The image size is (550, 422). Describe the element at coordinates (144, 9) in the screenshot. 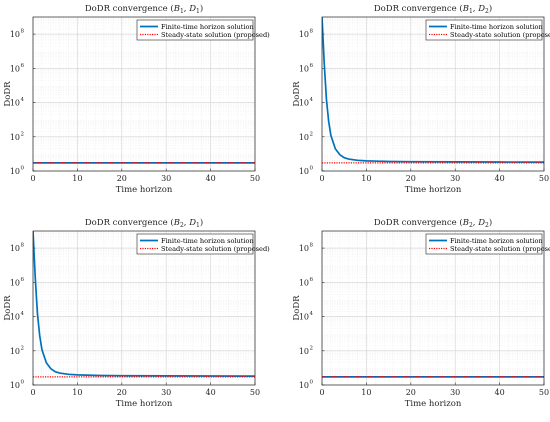

I see `chart-title: DoDR convergence (B1, D1)` at that location.